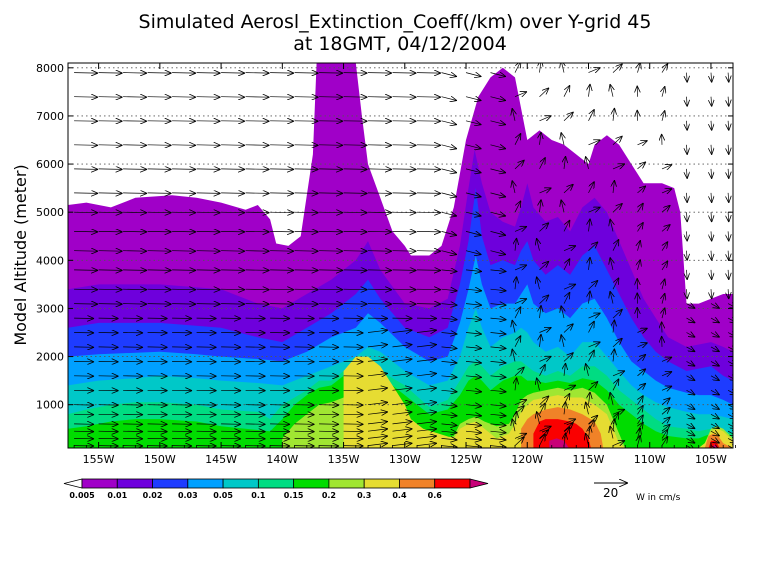  I want to click on x-tick-label: 125W, so click(466, 459).